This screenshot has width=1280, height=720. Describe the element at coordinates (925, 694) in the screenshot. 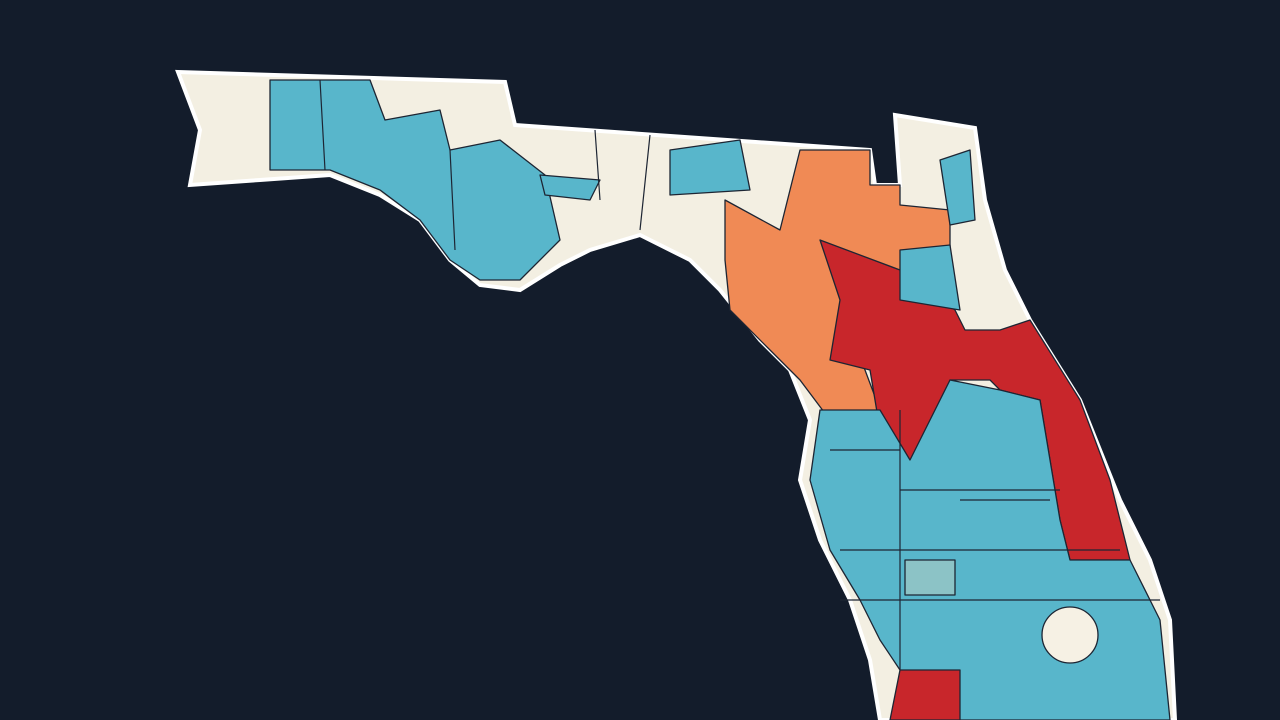

I see `county-region-south-red` at that location.